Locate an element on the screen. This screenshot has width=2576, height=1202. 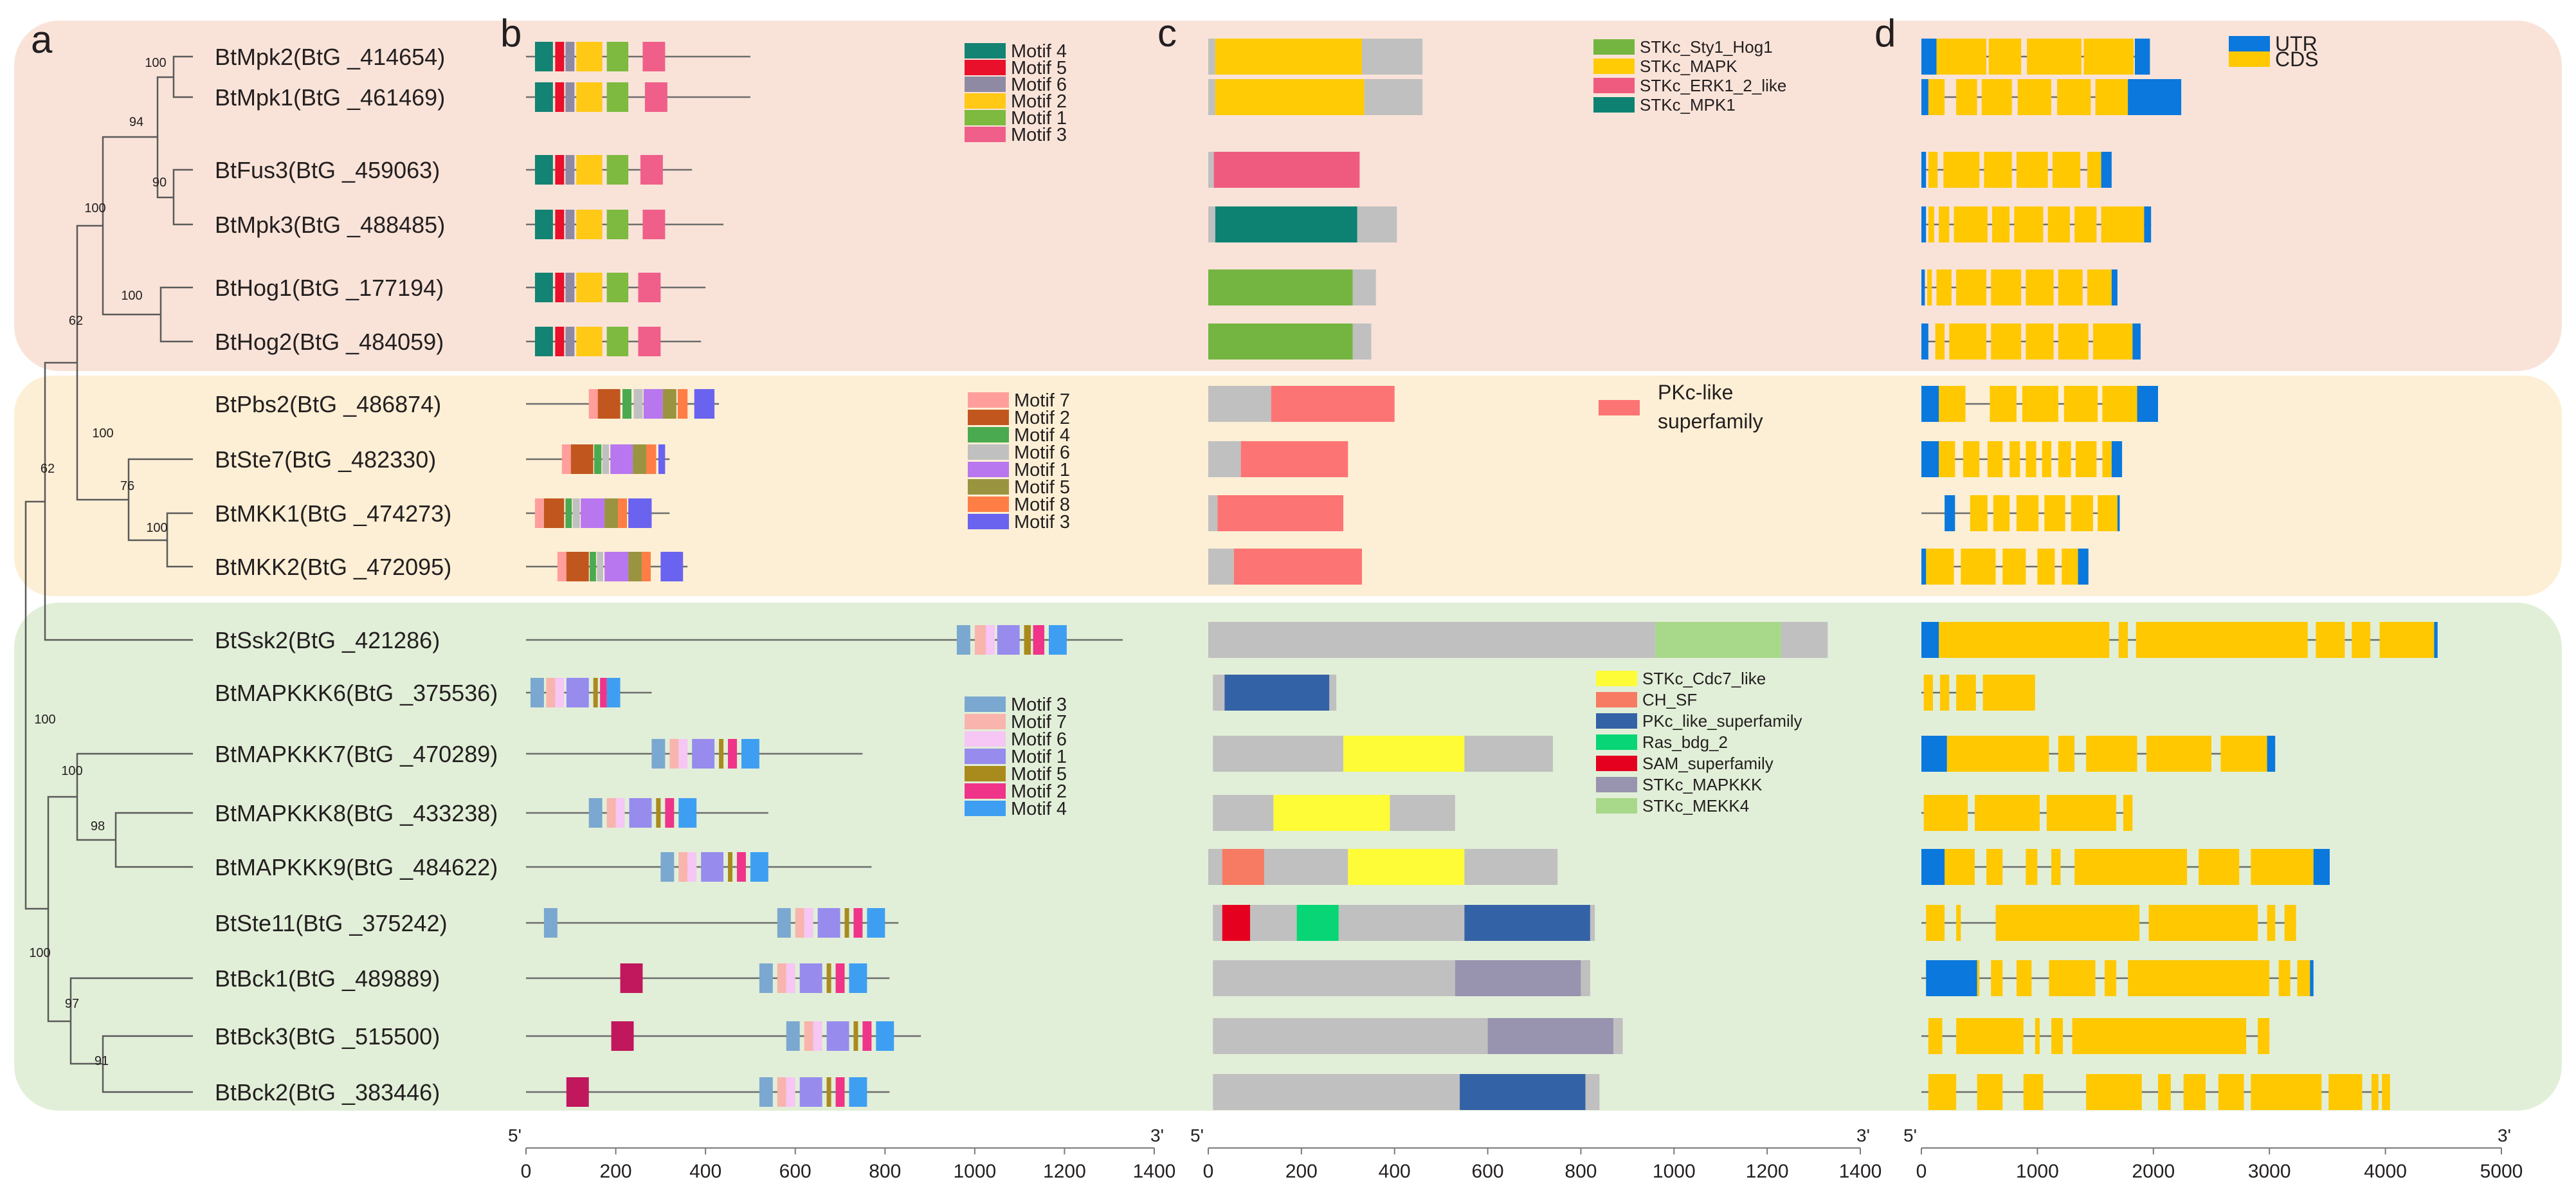
legend-label: Motif 4 is located at coordinates (1039, 51).